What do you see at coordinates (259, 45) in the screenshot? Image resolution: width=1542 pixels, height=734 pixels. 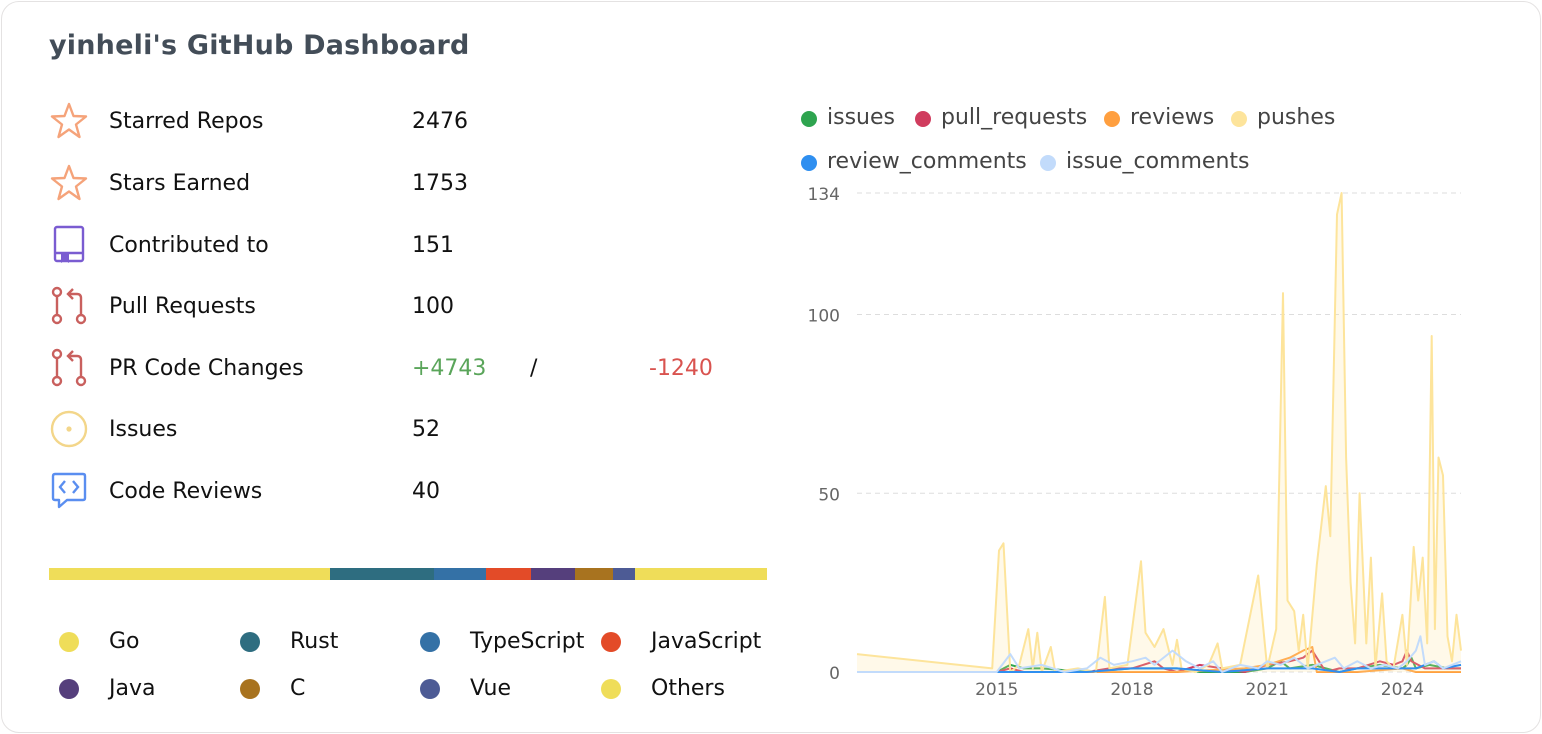 I see `page-title: yinheli's GitHub Dashboard` at bounding box center [259, 45].